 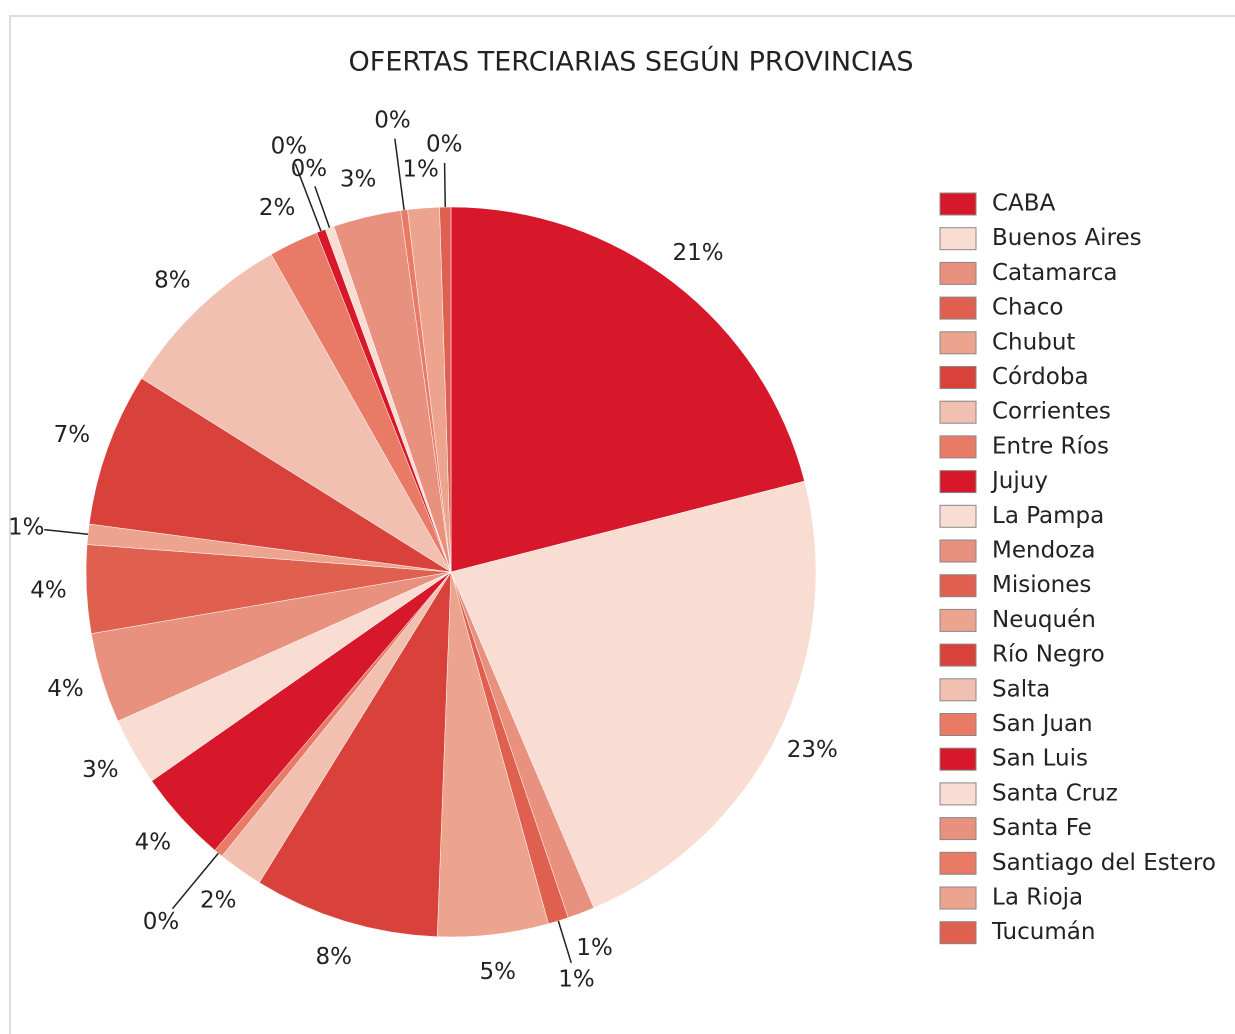 What do you see at coordinates (1041, 585) in the screenshot?
I see `legend-label: Misiones` at bounding box center [1041, 585].